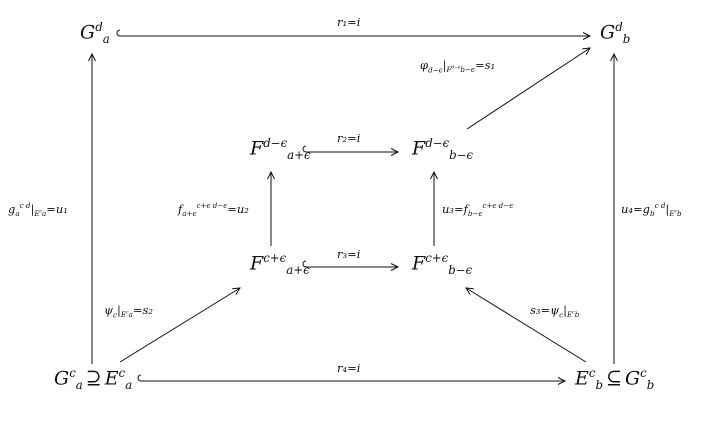 This screenshot has width=706, height=424. Describe the element at coordinates (93, 379) in the screenshot. I see `node-G-a-c: Gca ⊇ Eca` at that location.